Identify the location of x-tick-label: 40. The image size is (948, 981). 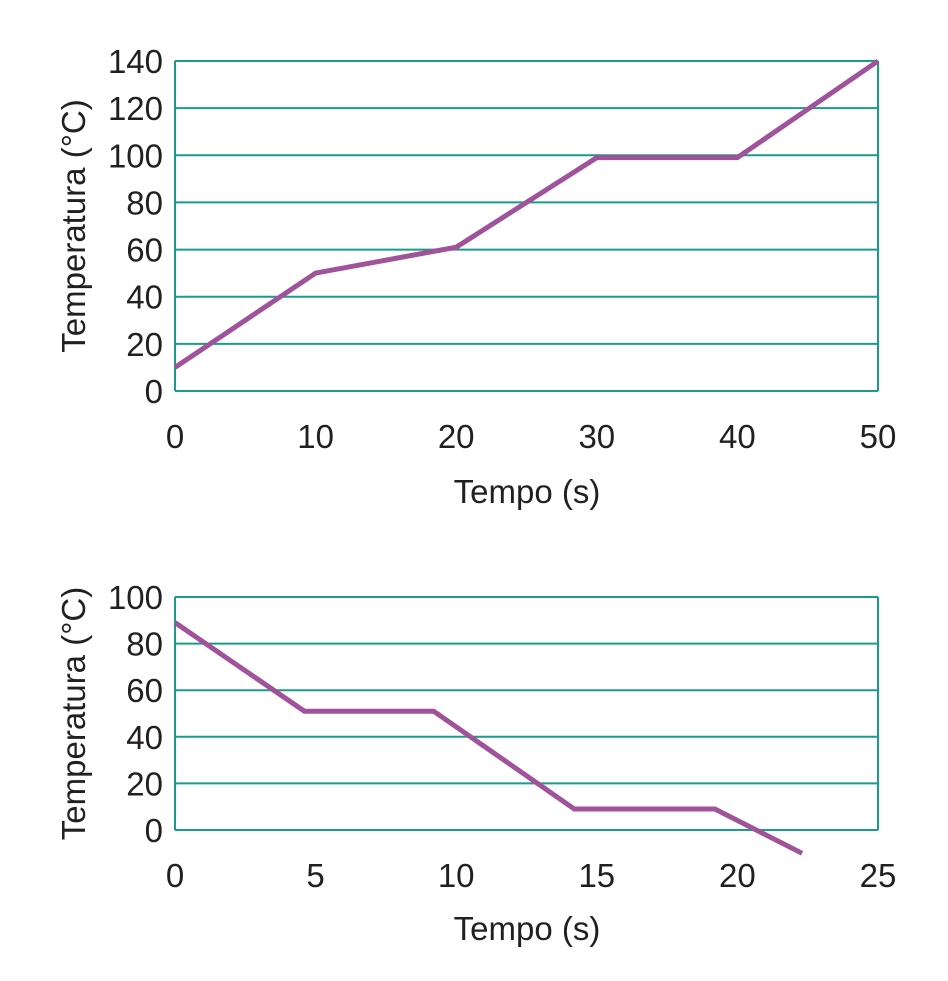
(737, 436).